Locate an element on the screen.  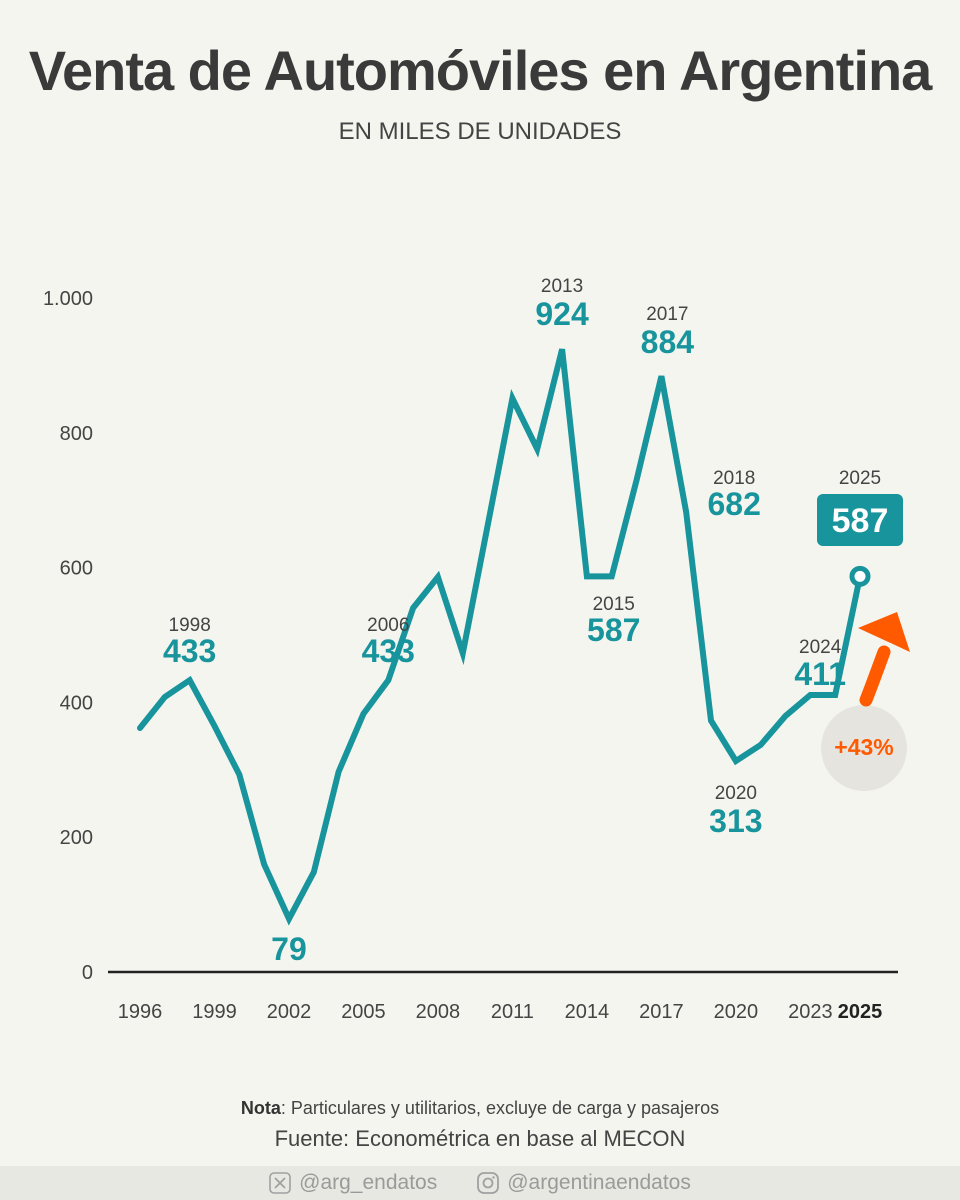
annotation-year: 2018 is located at coordinates (734, 478).